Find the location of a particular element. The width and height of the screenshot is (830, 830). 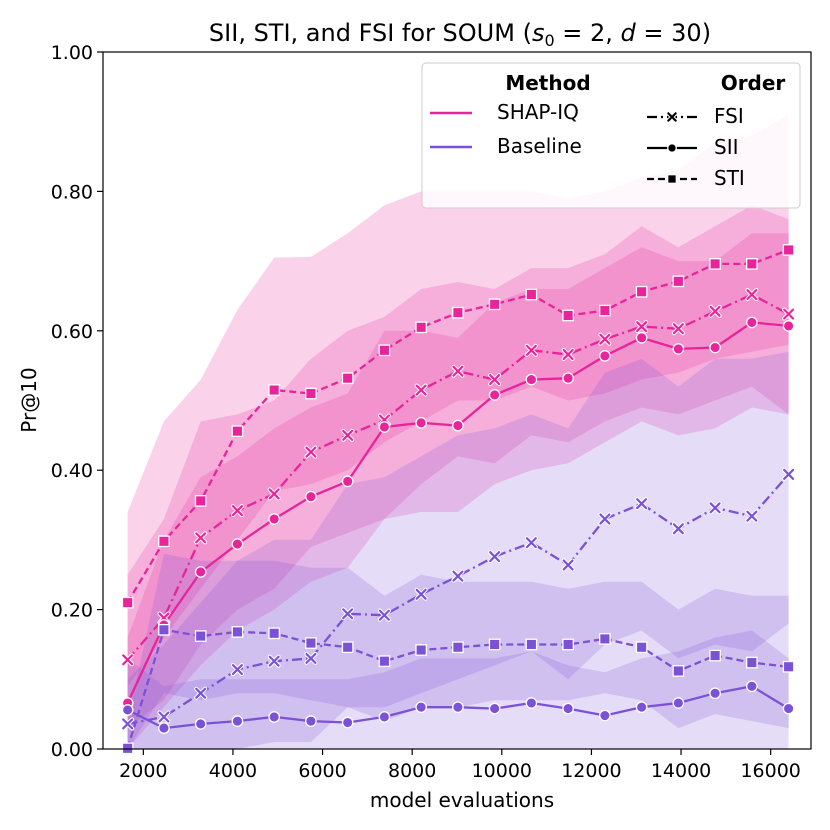

legend-marker-sti is located at coordinates (672, 179).